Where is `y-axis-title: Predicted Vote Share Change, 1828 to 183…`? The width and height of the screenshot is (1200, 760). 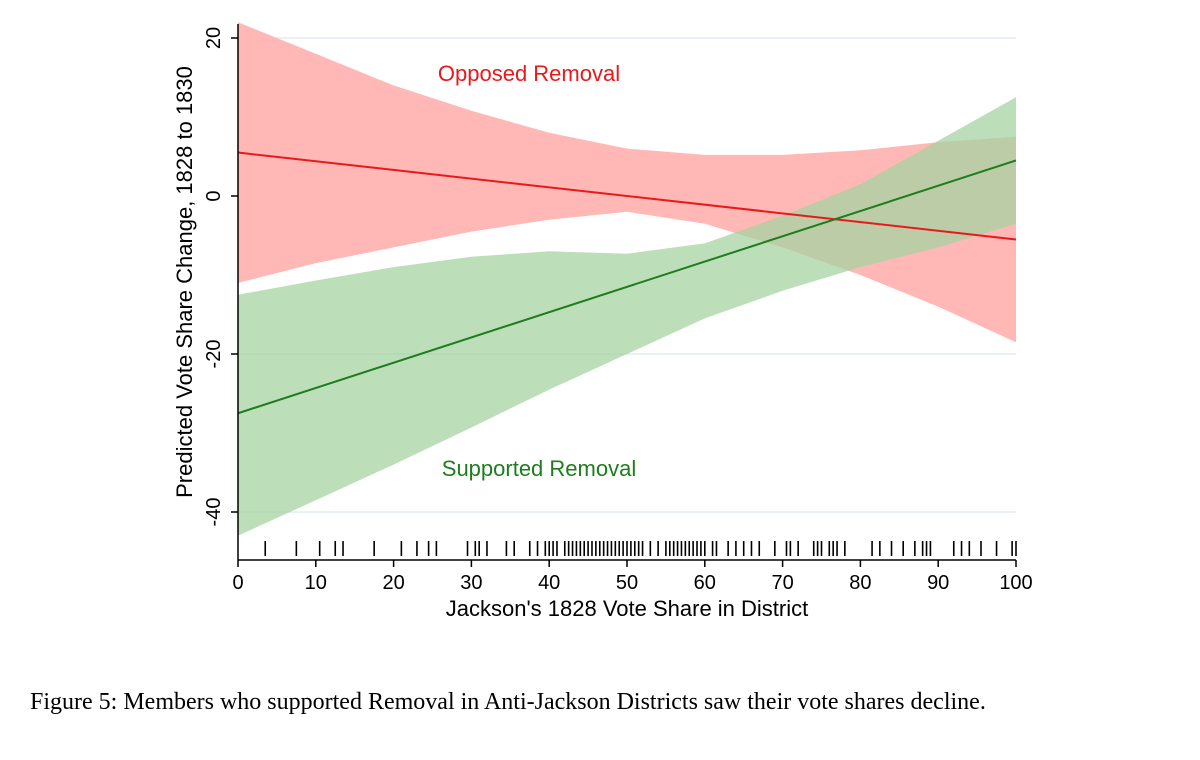
y-axis-title: Predicted Vote Share Change, 1828 to 183… is located at coordinates (184, 282).